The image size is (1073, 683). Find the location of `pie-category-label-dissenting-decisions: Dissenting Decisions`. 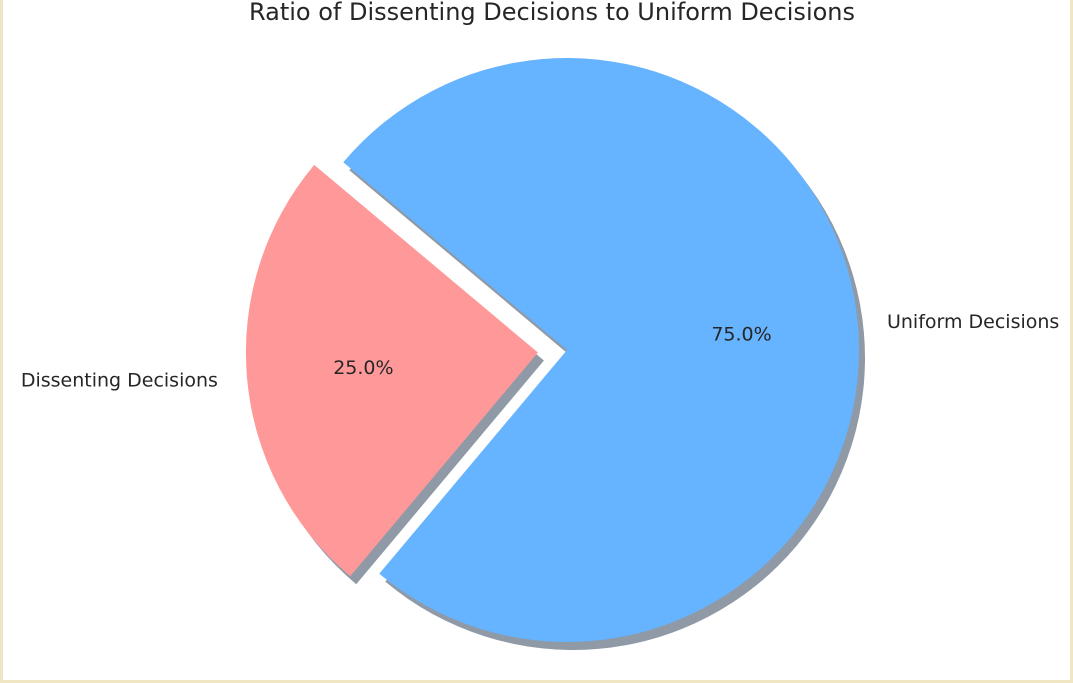

pie-category-label-dissenting-decisions: Dissenting Decisions is located at coordinates (119, 381).